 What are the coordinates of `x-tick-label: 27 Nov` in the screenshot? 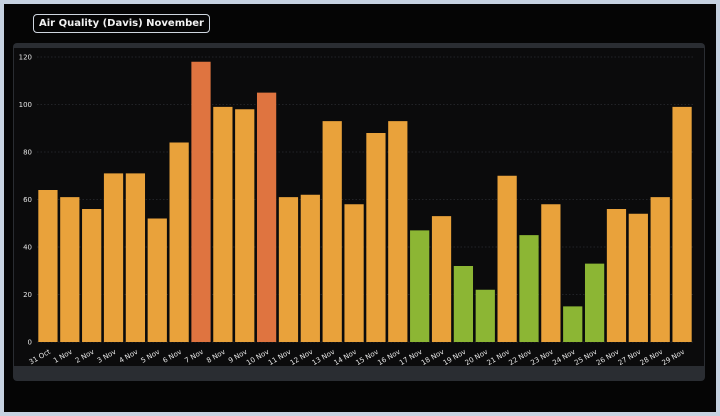 It's located at (629, 357).